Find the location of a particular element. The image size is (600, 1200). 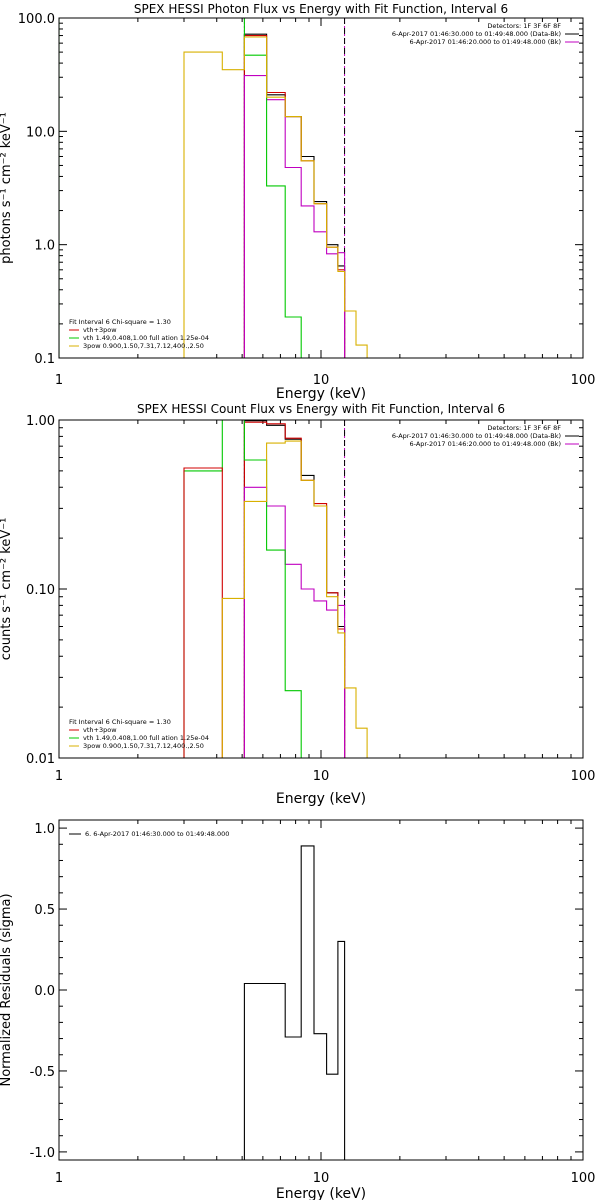

y-tick-label: 1.00 is located at coordinates (40, 421).